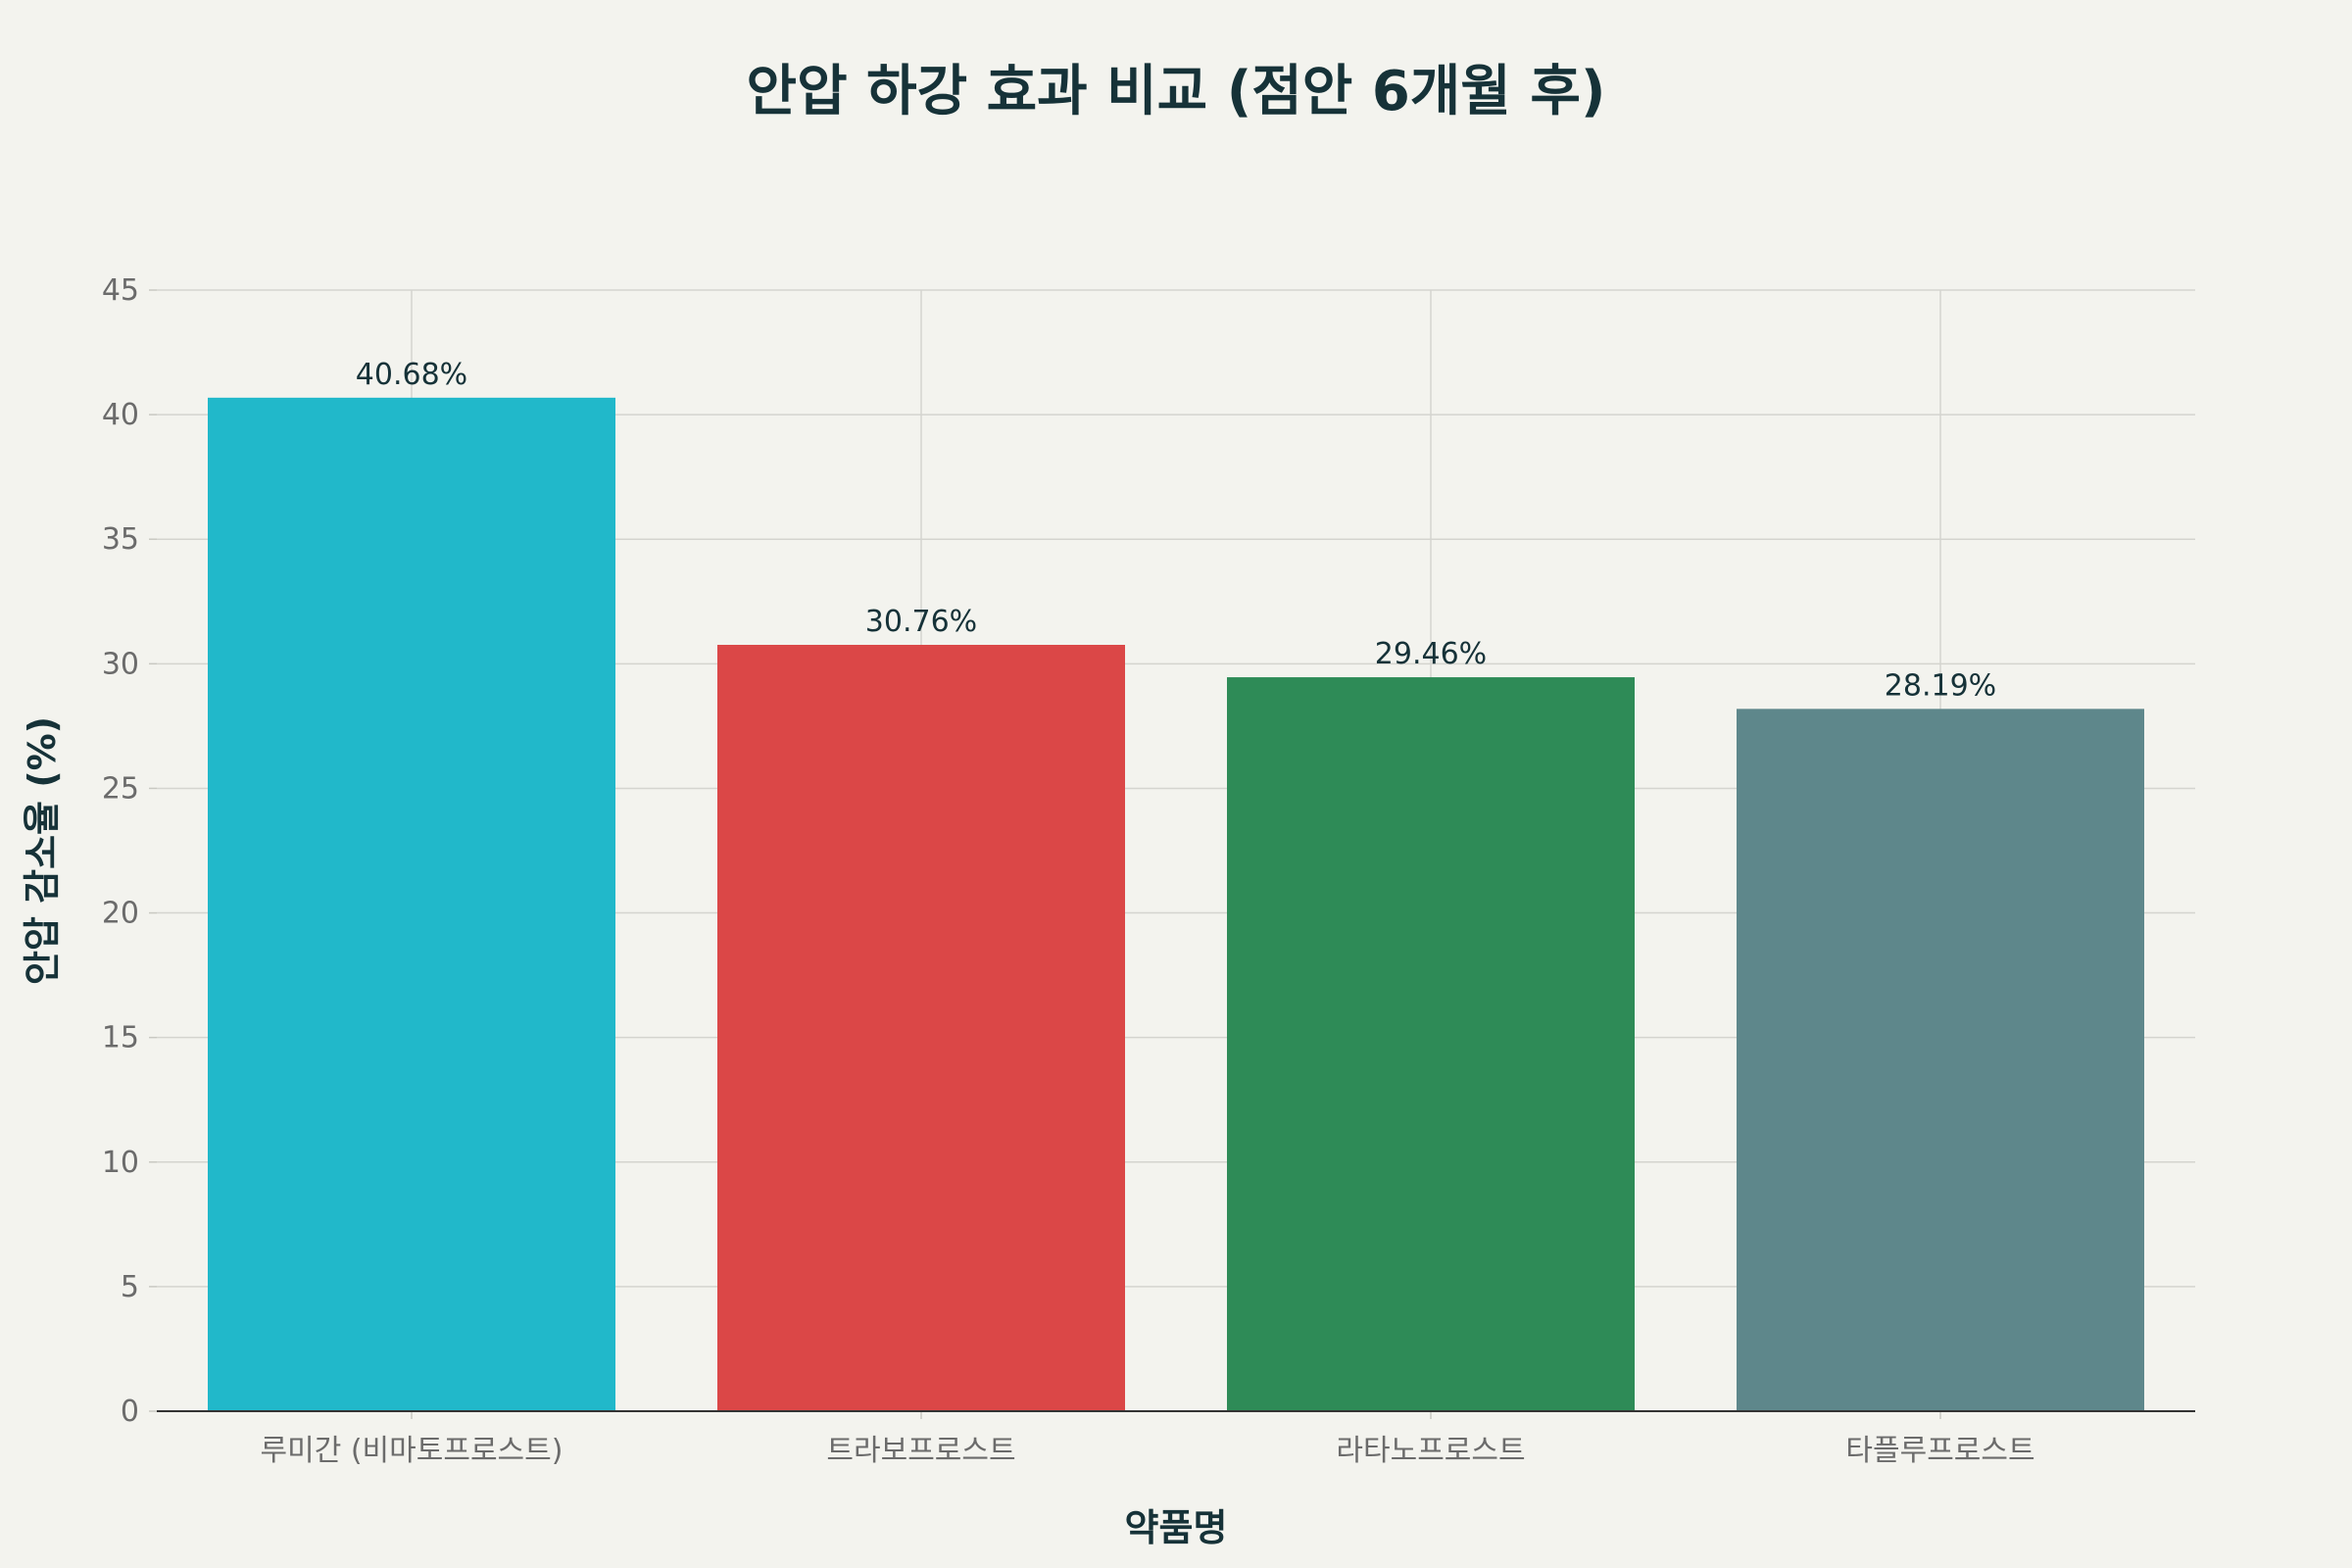  What do you see at coordinates (921, 622) in the screenshot?
I see `bar-value-label: 30.76%` at bounding box center [921, 622].